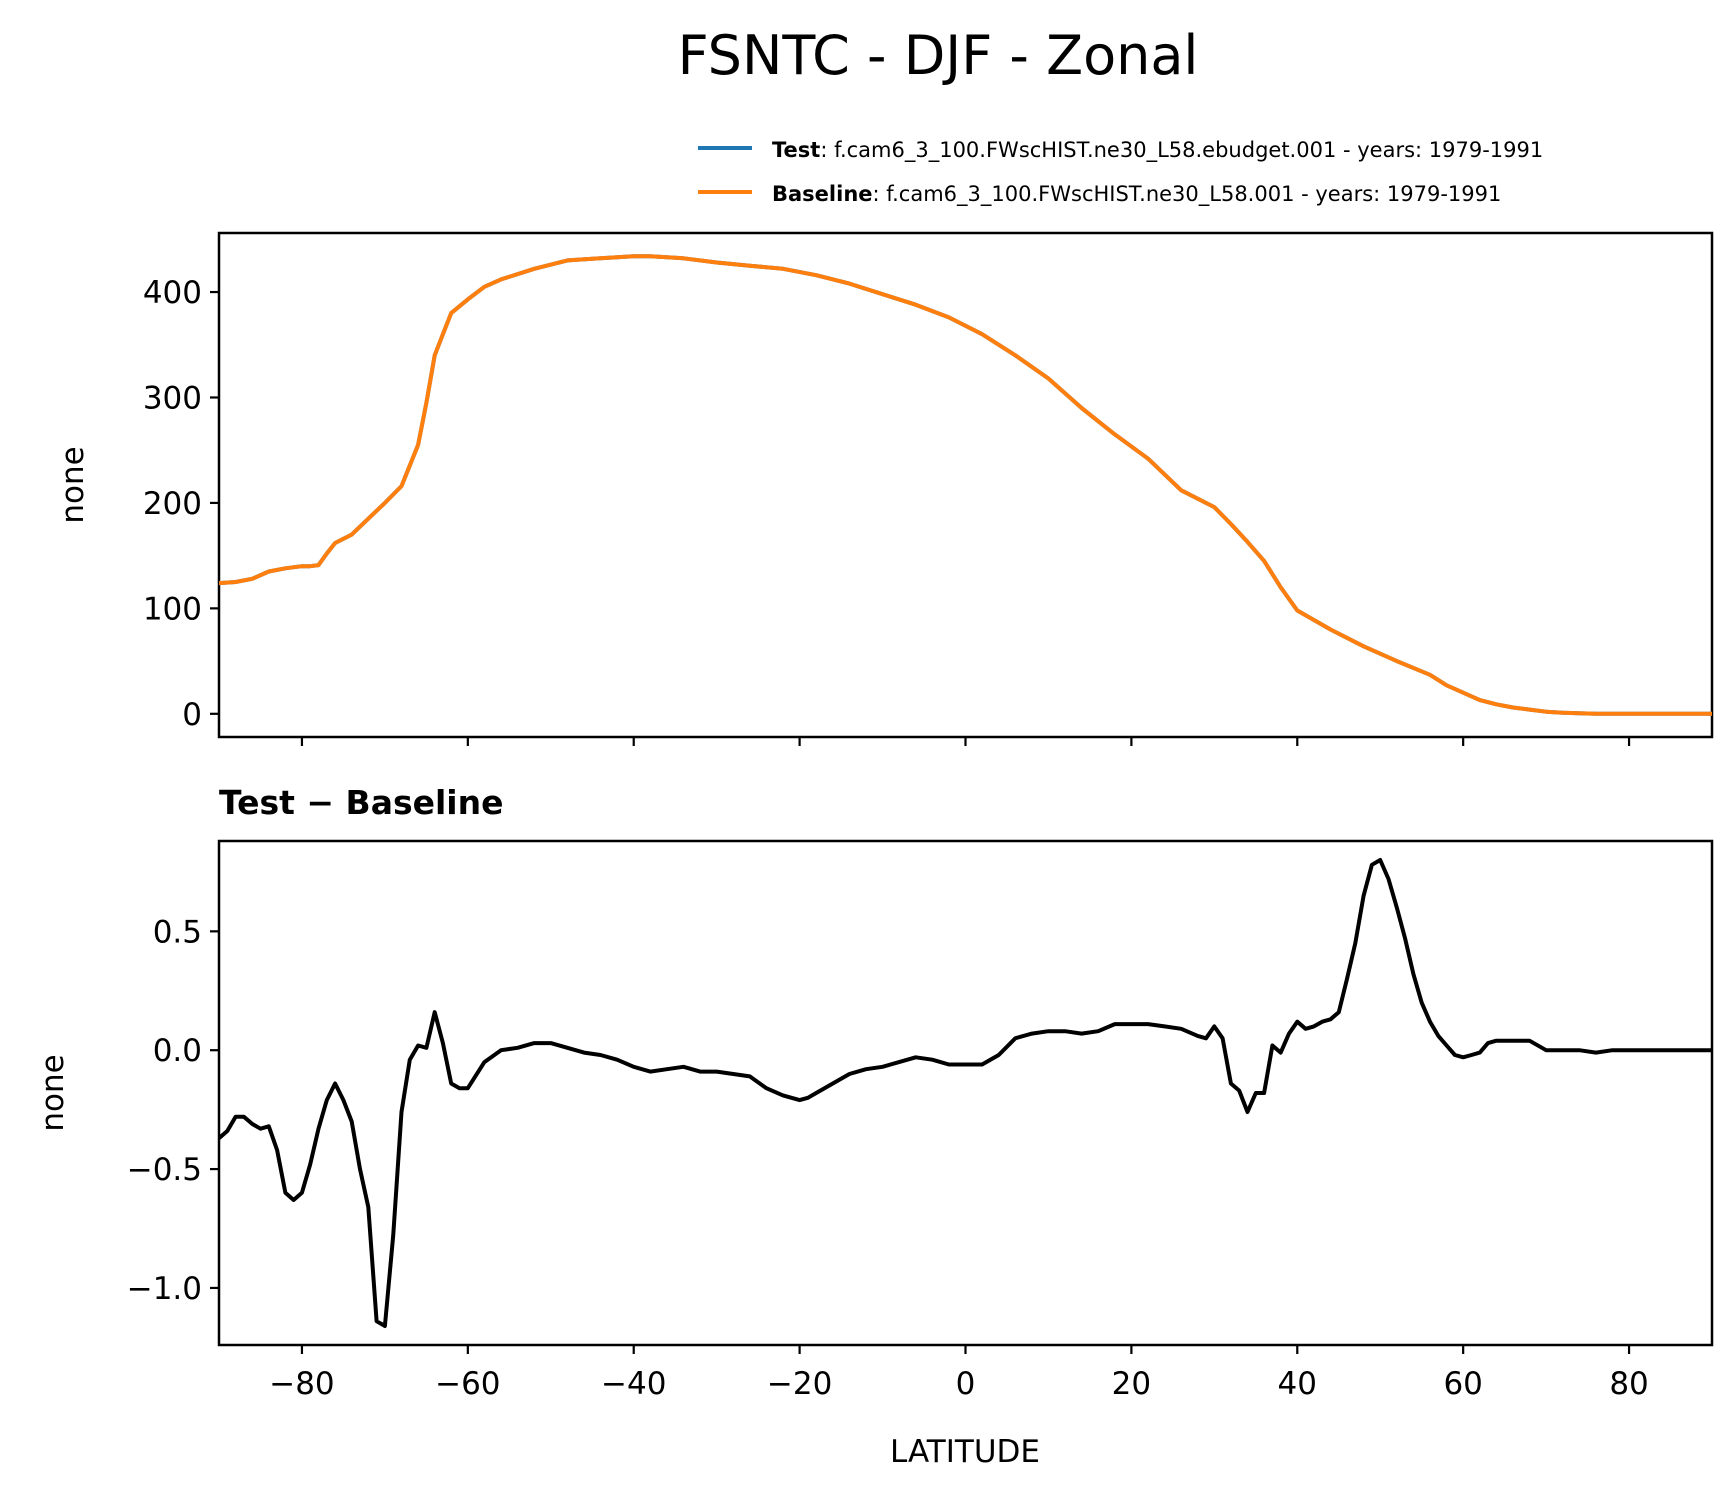 The image size is (1734, 1496). Describe the element at coordinates (164, 1289) in the screenshot. I see `y-tick-label: −1.0` at that location.